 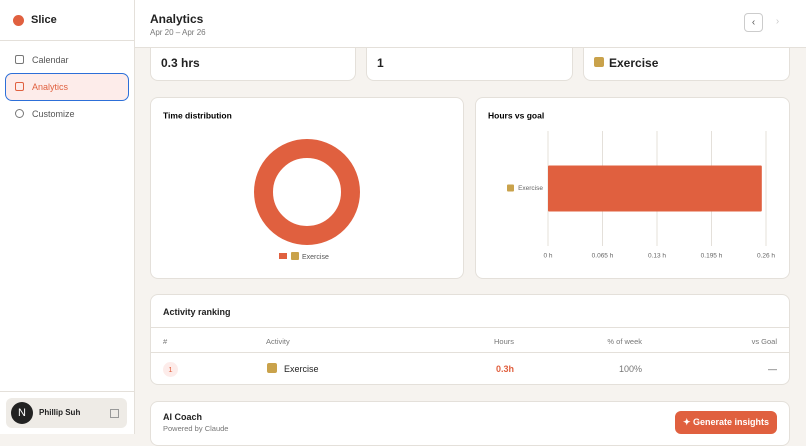 I want to click on legend-label: Exercise, so click(x=315, y=257).